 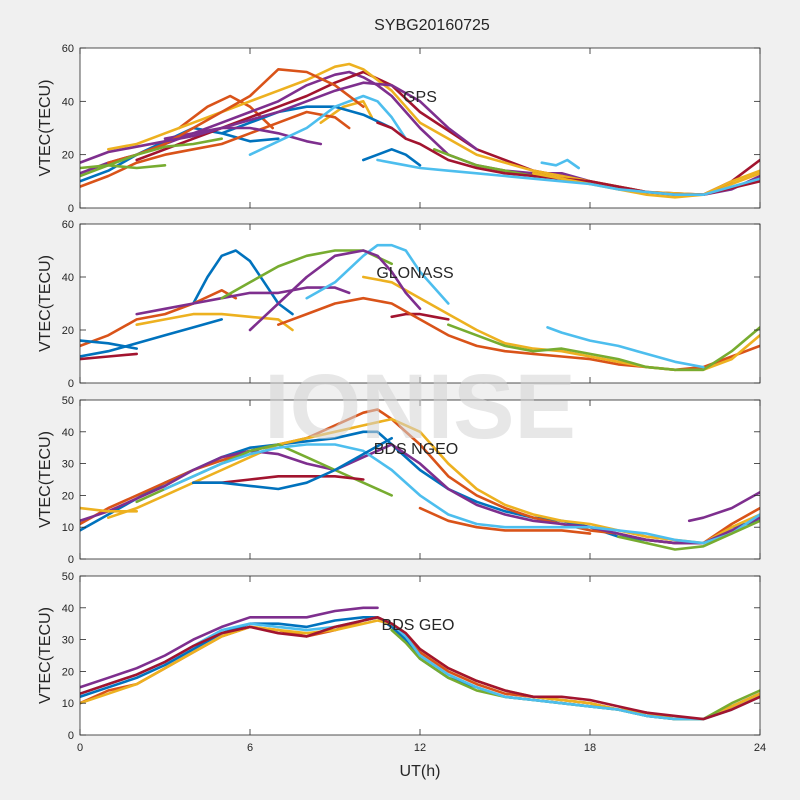 What do you see at coordinates (760, 748) in the screenshot?
I see `x-tick-label: 24` at bounding box center [760, 748].